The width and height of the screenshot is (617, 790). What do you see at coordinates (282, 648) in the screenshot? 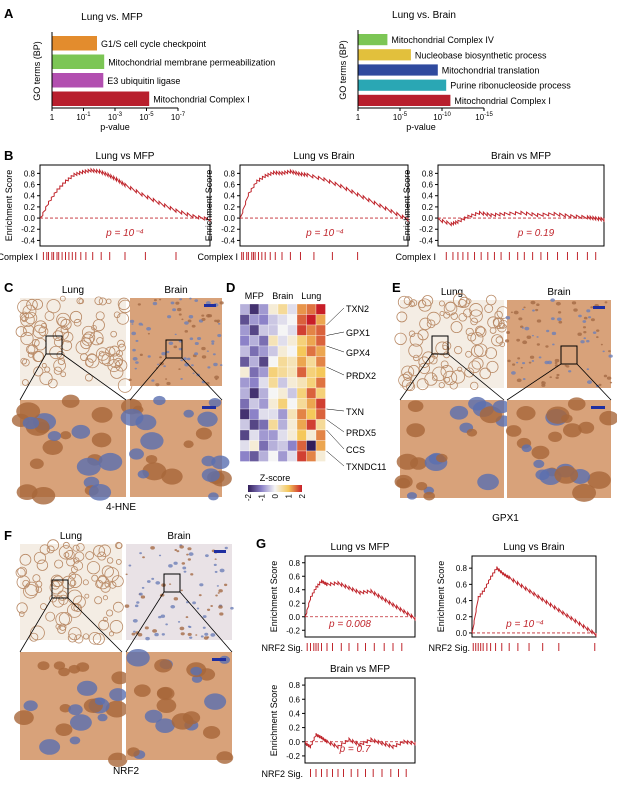
I see `gene-set-label: NRF2 Sig.` at bounding box center [282, 648].